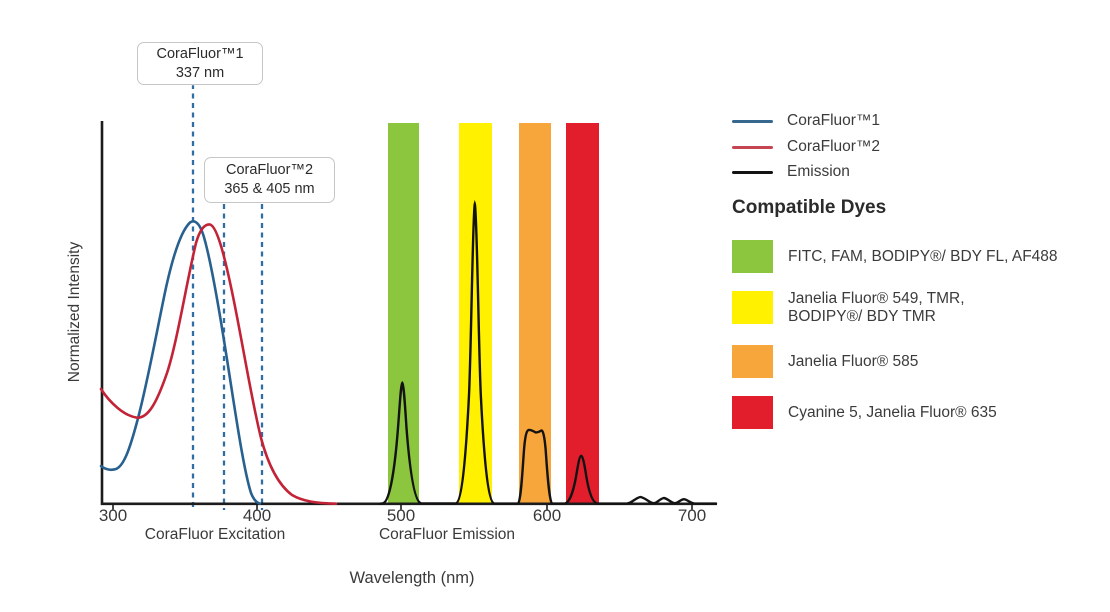 This screenshot has height=612, width=1110. I want to click on callout-corafluor2-value: 365 & 405 nm, so click(269, 189).